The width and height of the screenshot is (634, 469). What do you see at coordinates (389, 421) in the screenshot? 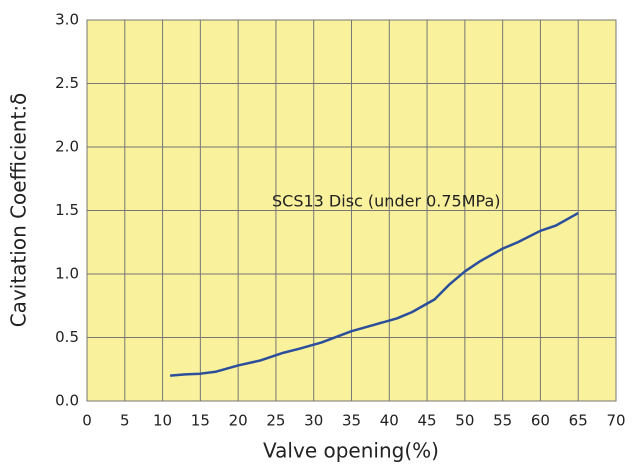
I see `x-tick-label: 40` at bounding box center [389, 421].